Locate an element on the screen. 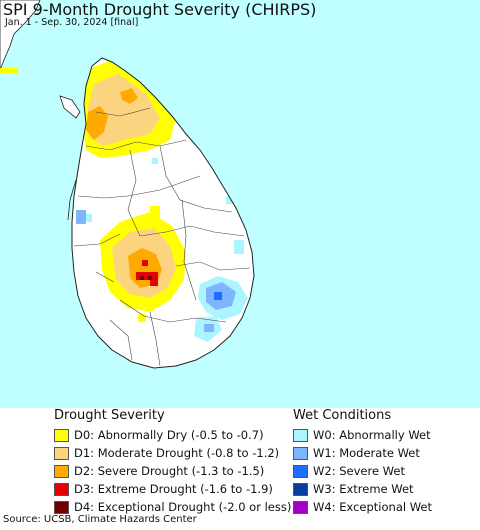  source-credit: Source: UCSB, Climate Hazards Center is located at coordinates (100, 519).